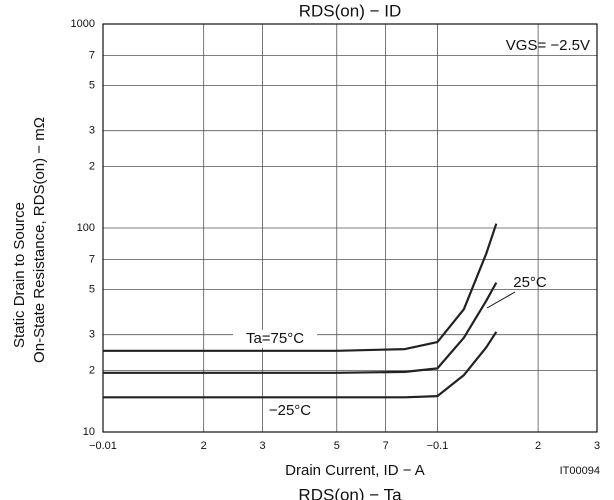  I want to click on series-label: Ta=75°C, so click(275, 338).